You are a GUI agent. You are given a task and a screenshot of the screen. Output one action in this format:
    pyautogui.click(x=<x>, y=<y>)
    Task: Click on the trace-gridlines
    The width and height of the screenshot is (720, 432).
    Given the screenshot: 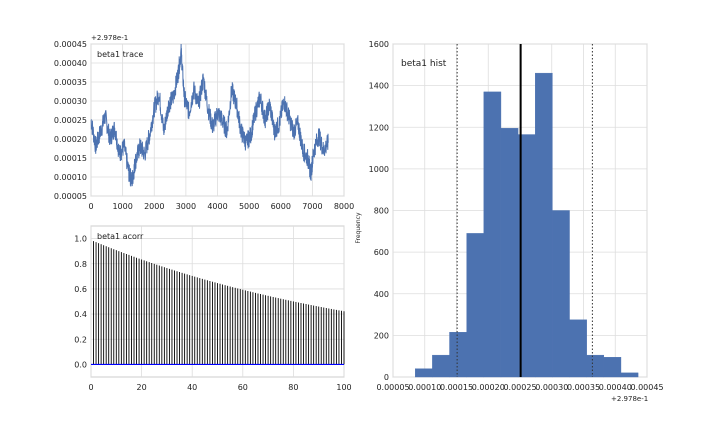 What is the action you would take?
    pyautogui.click(x=217, y=120)
    